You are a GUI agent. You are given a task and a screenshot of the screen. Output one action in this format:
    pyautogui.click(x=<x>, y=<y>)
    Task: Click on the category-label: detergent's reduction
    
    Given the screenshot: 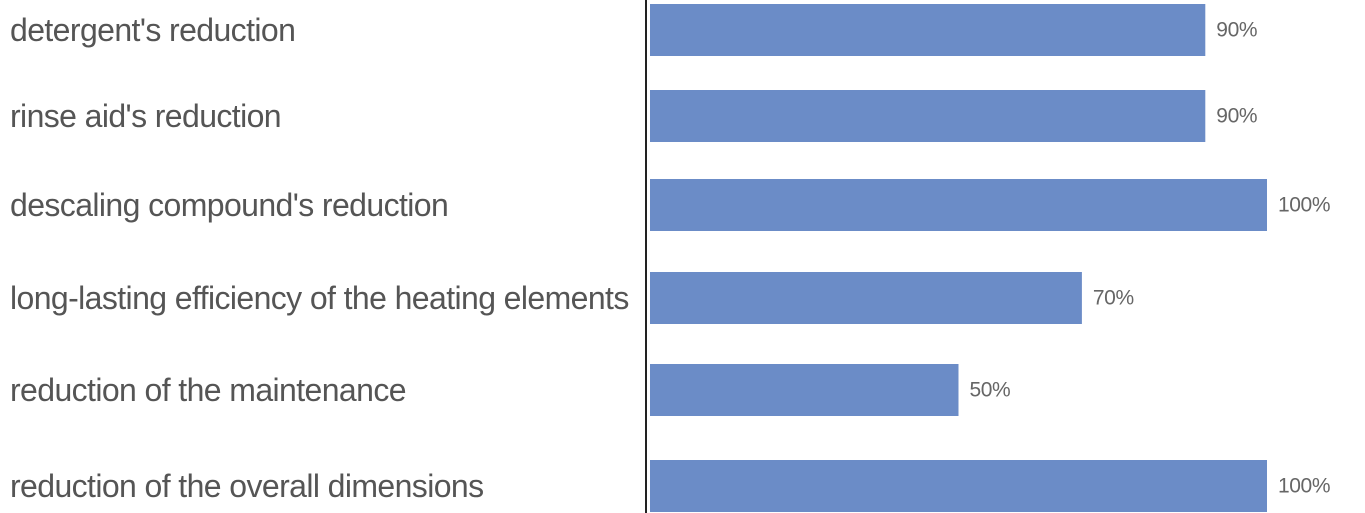 What is the action you would take?
    pyautogui.click(x=152, y=30)
    